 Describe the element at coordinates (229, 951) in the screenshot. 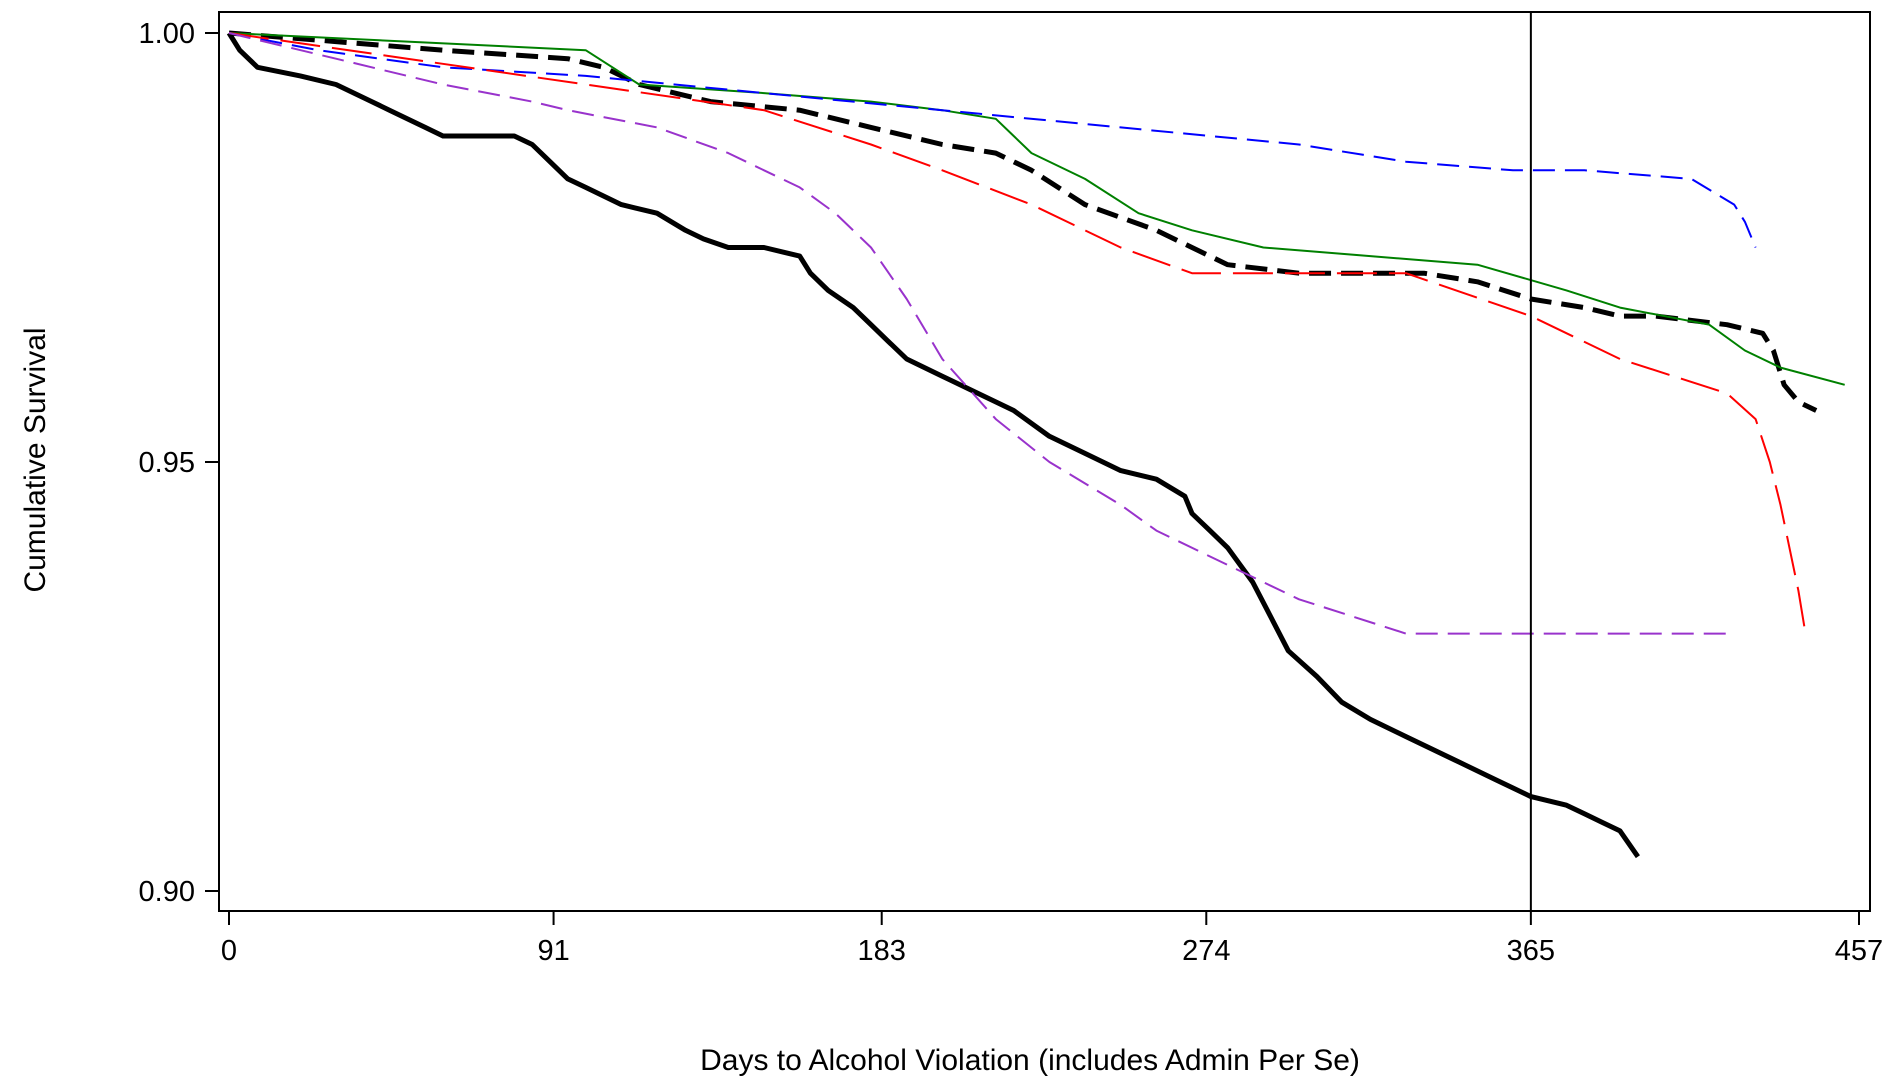

I see `x-tick-label: 0` at that location.